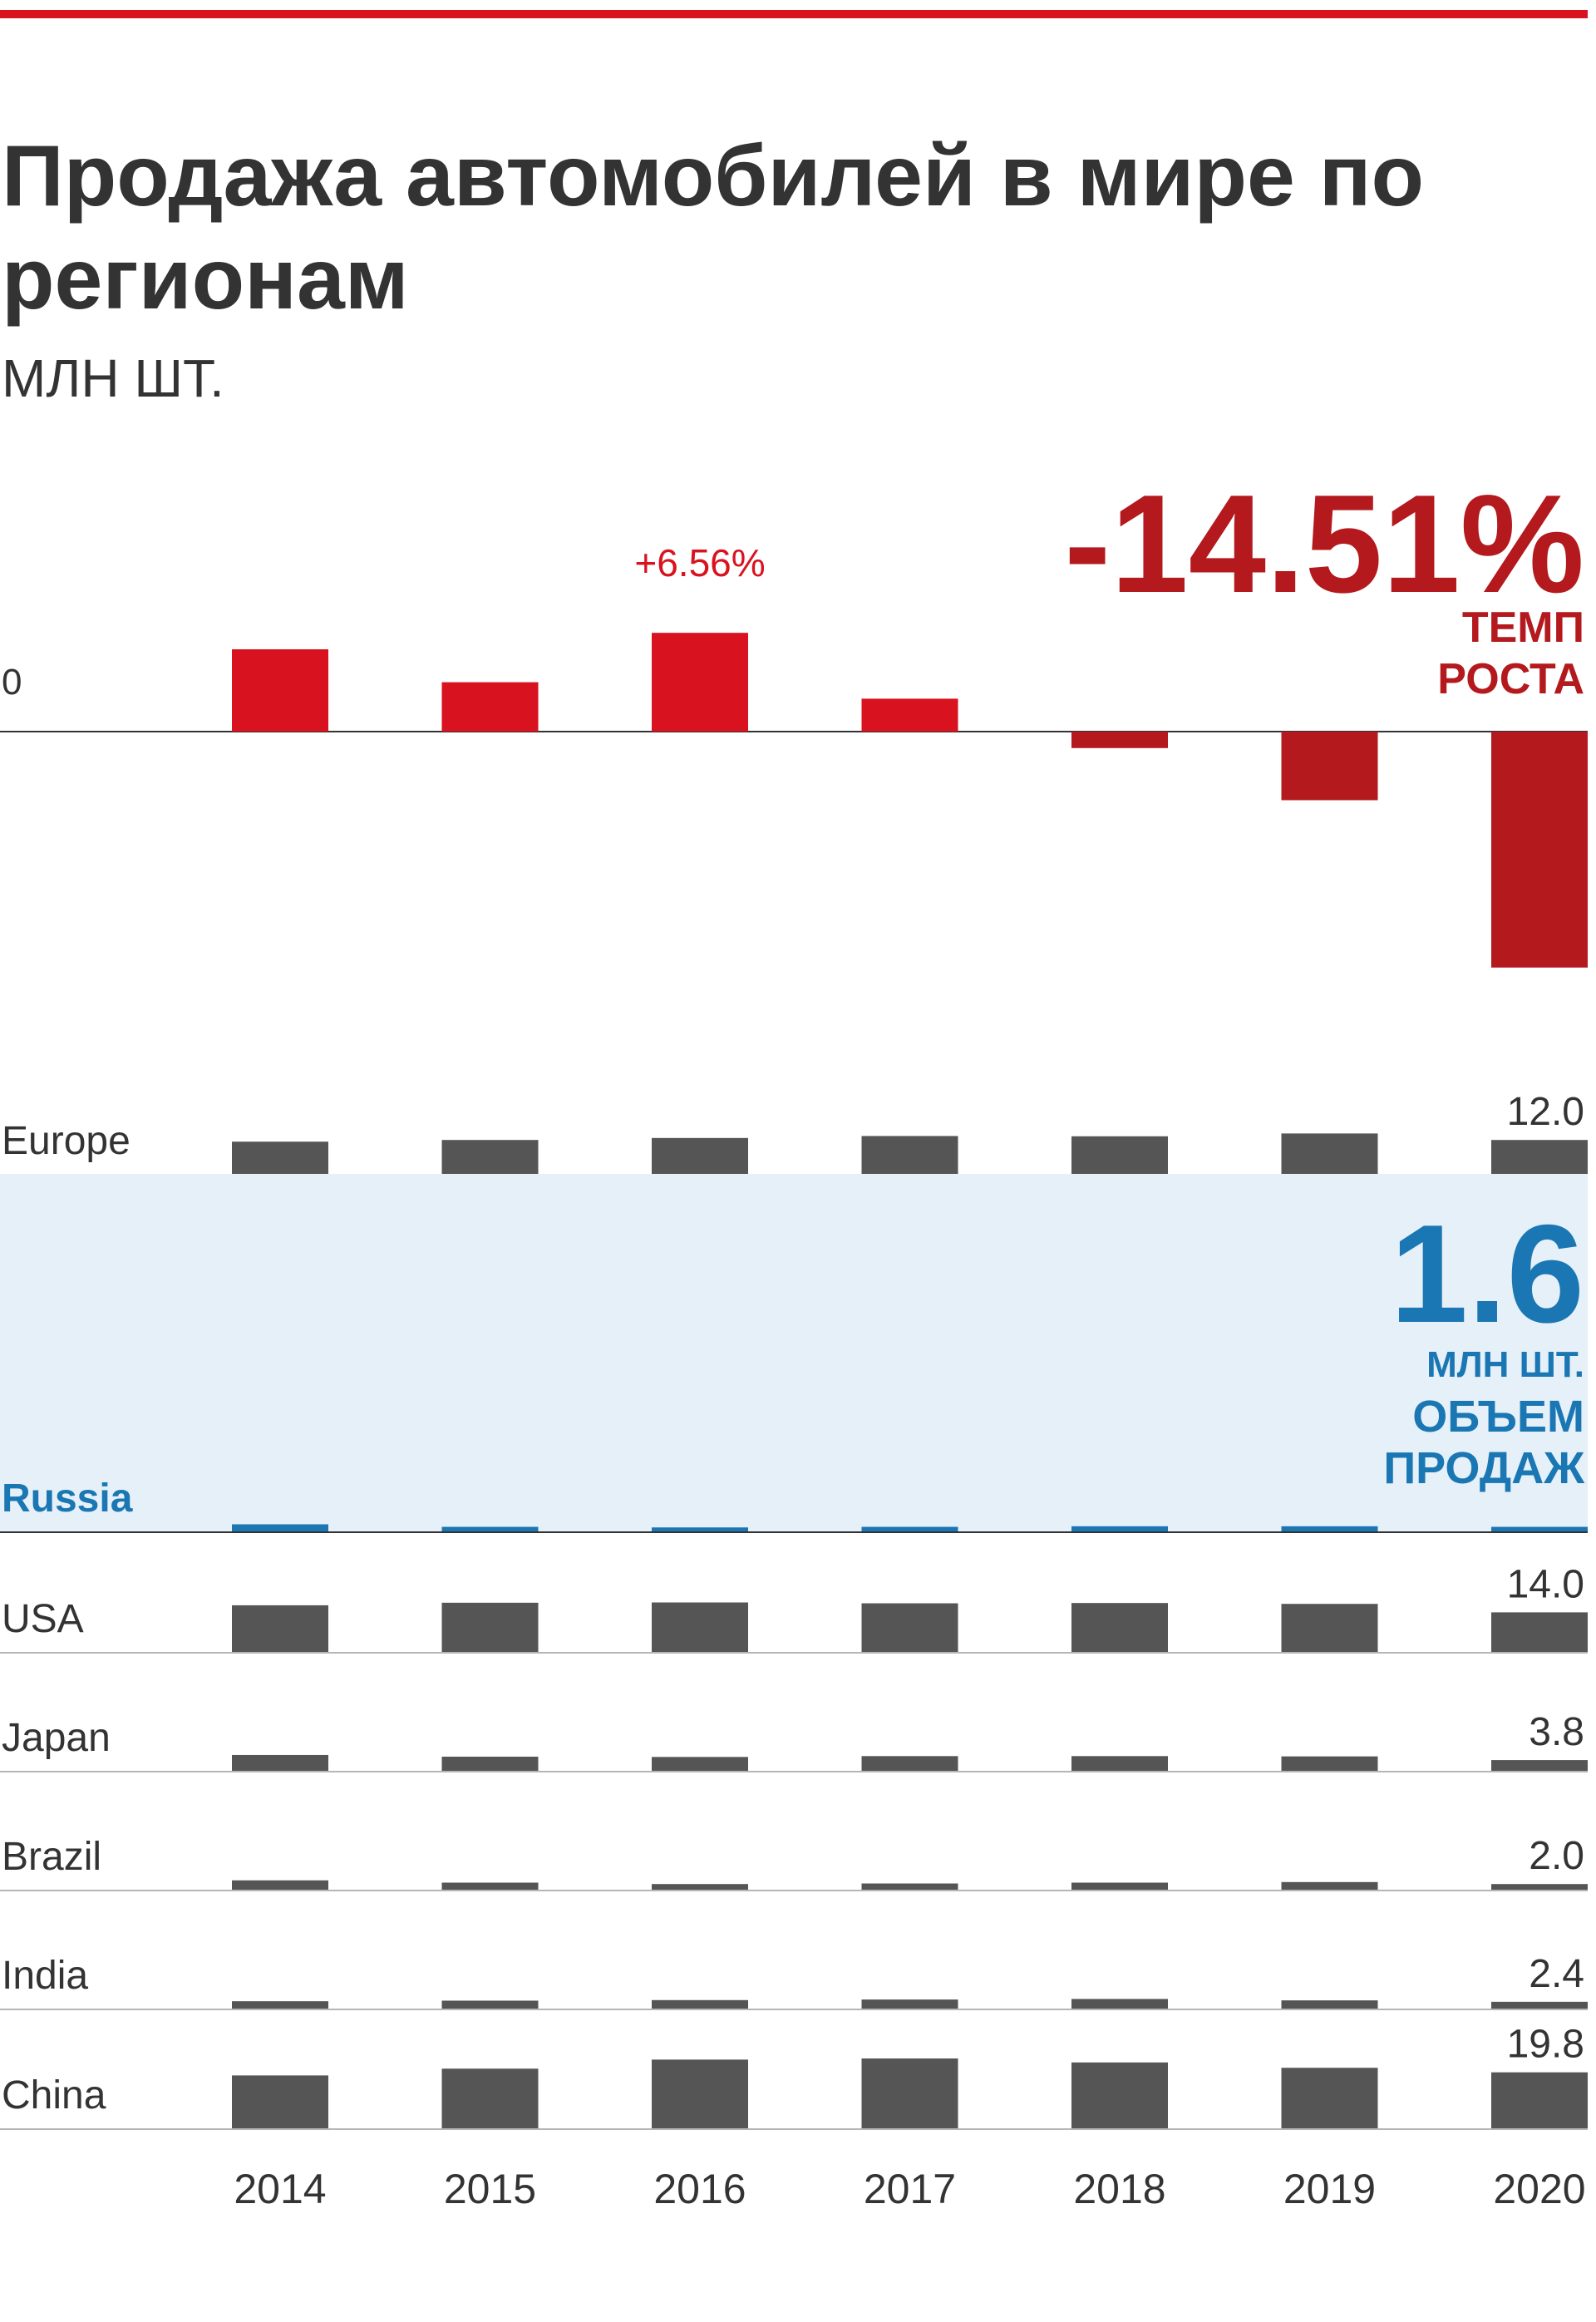  I want to click on growth-bar-2017, so click(909, 715).